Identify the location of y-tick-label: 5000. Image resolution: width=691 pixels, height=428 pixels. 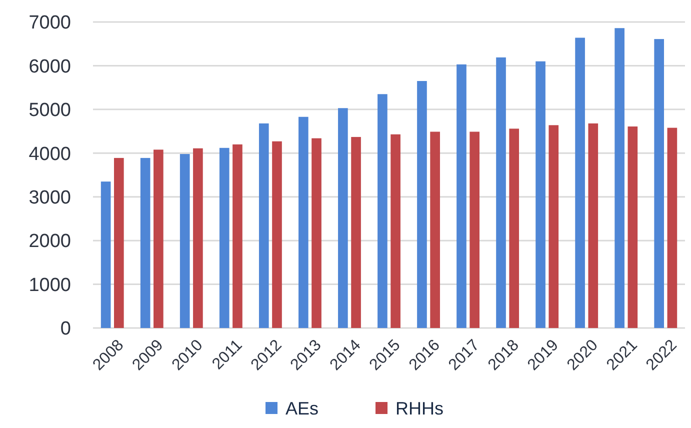
(49, 111).